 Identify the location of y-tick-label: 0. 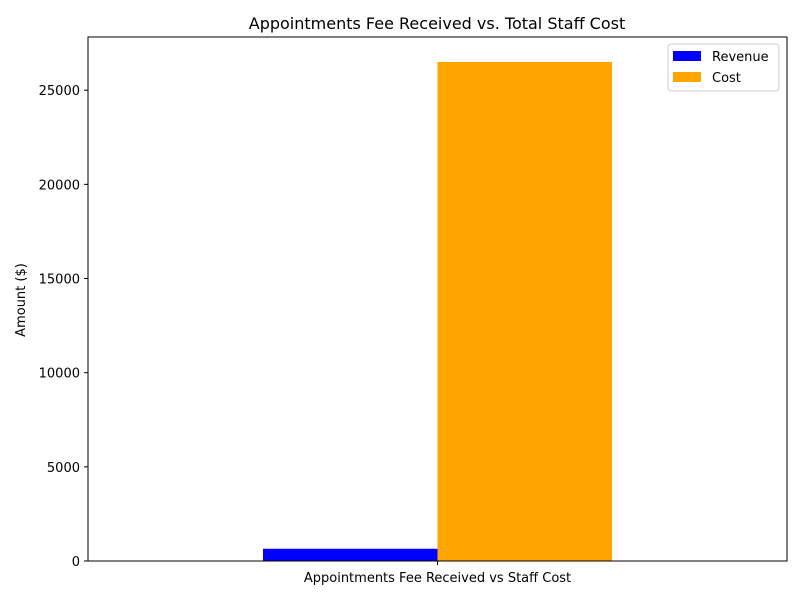
(76, 562).